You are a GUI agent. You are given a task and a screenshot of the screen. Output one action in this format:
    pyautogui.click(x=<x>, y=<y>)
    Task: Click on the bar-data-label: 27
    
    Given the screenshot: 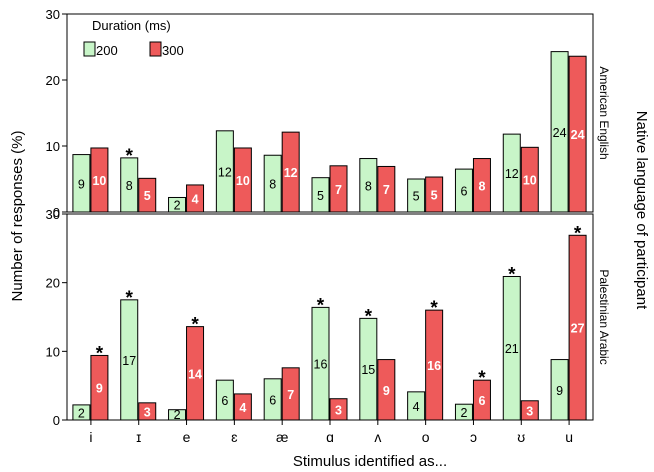 What is the action you would take?
    pyautogui.click(x=578, y=329)
    